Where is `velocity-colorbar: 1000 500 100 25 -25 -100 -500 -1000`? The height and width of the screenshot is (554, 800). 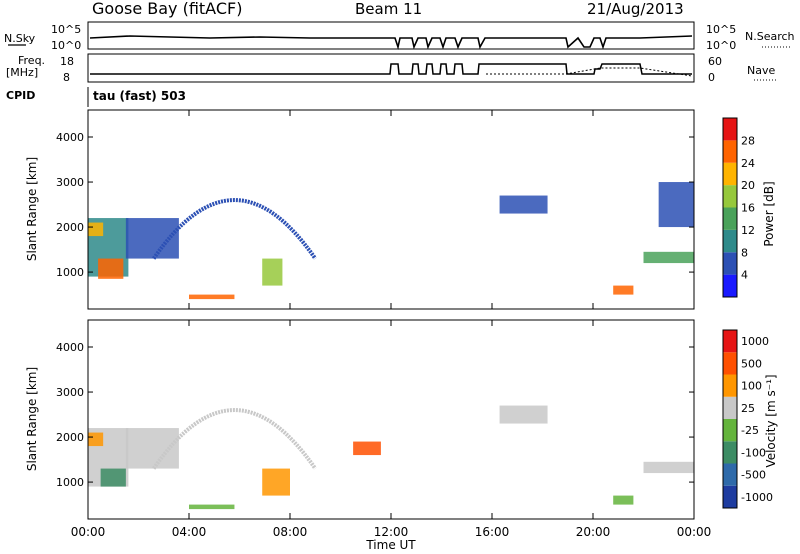
velocity-colorbar: 1000 500 100 25 -25 -100 -500 -1000 is located at coordinates (747, 419).